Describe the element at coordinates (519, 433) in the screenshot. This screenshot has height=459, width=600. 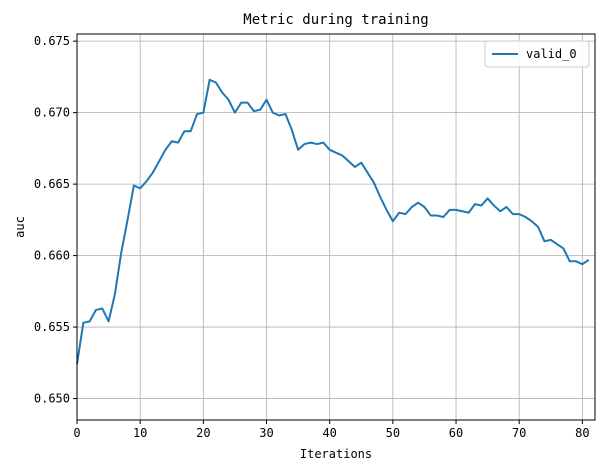
I see `x-tick-label: 70` at that location.